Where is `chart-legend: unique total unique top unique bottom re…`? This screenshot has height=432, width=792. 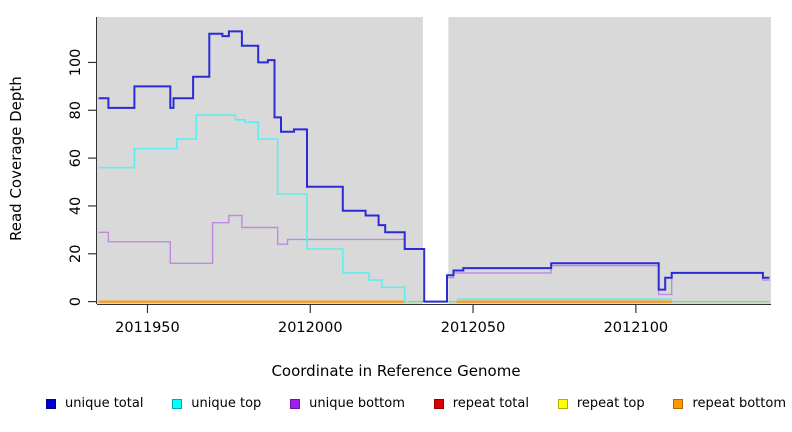
chart-legend: unique total unique top unique bottom re… is located at coordinates (416, 403).